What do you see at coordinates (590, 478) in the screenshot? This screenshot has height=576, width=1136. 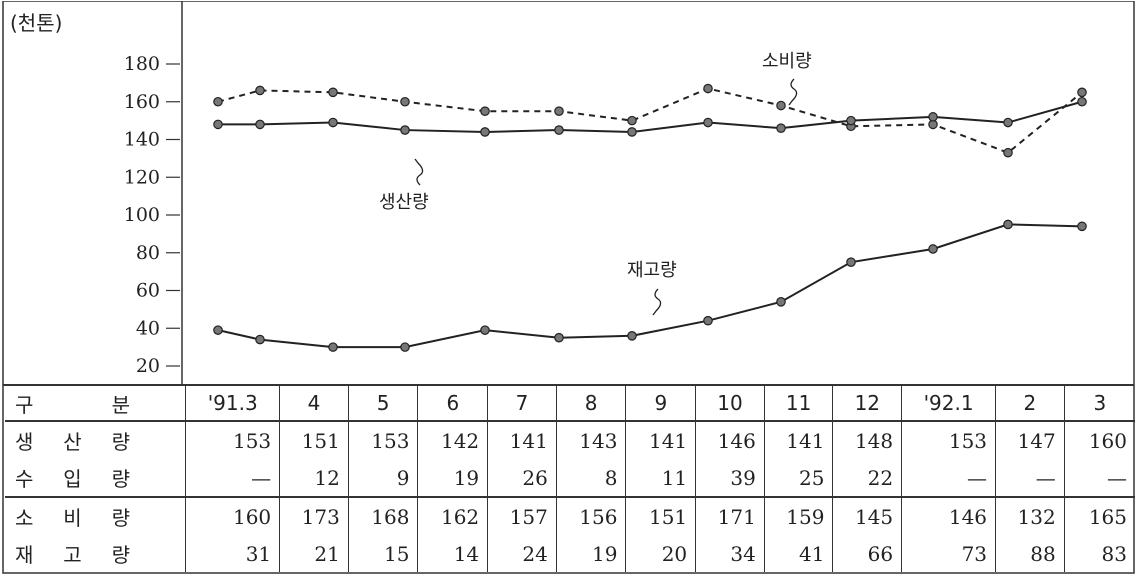 I see `table-cell: 8` at bounding box center [590, 478].